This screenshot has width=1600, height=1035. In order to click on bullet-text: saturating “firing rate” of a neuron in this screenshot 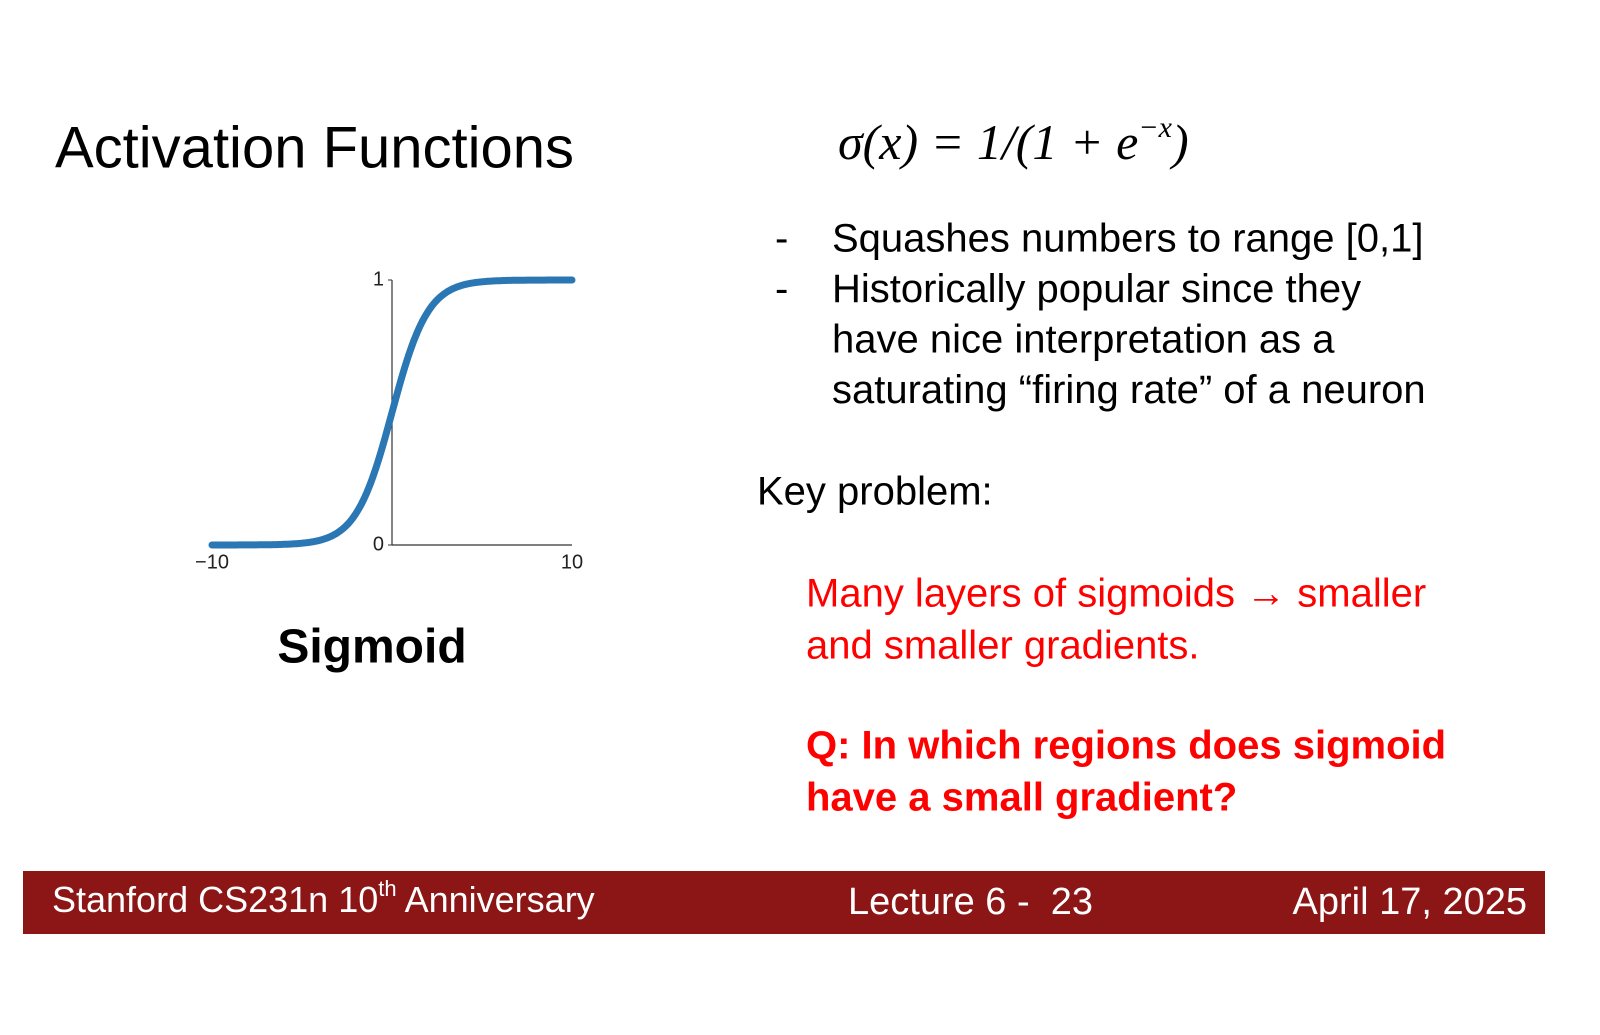, I will do `click(1129, 390)`.